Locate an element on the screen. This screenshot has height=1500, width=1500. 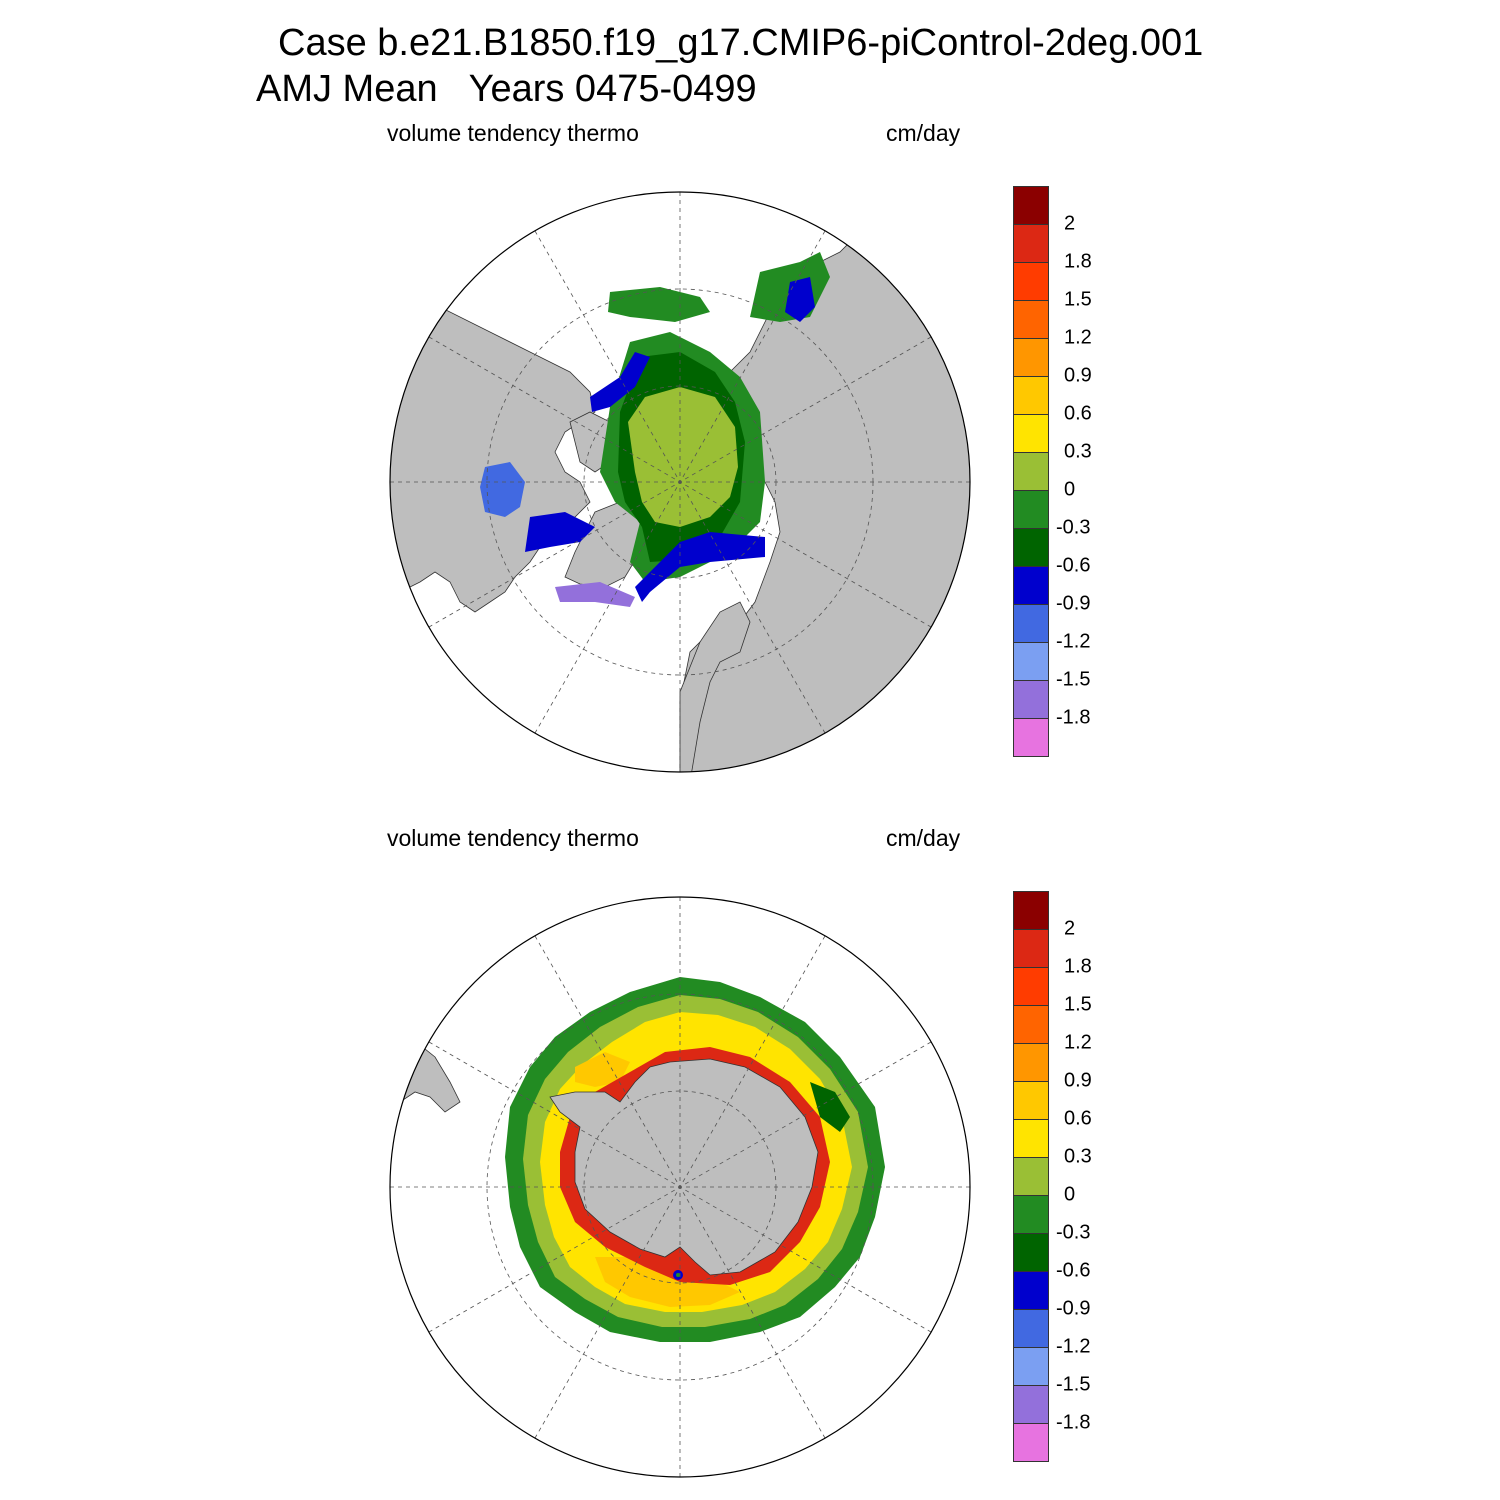
south-colorbar-tick-label: -0.6 is located at coordinates (1073, 1270).